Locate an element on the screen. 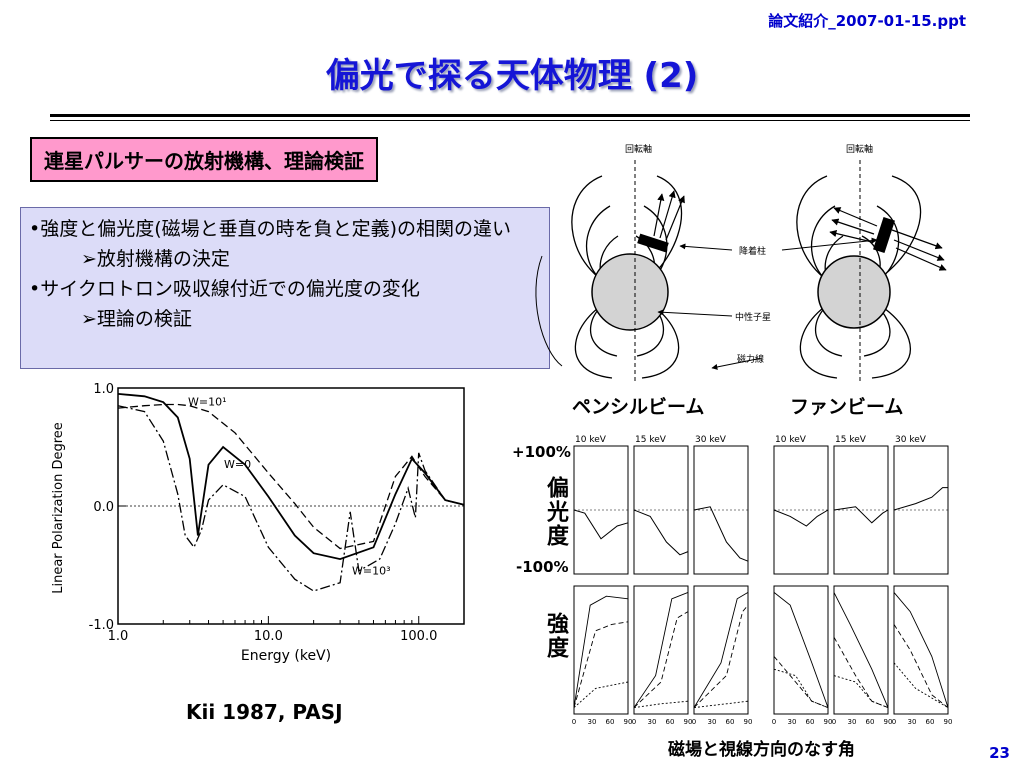  neutron-star-left is located at coordinates (630, 292).